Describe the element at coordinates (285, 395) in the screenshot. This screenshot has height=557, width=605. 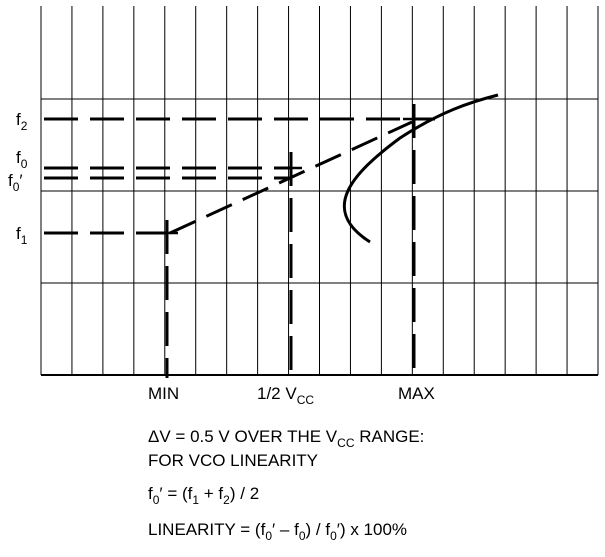
I see `half-vcc-label: 1/2 VCC` at that location.